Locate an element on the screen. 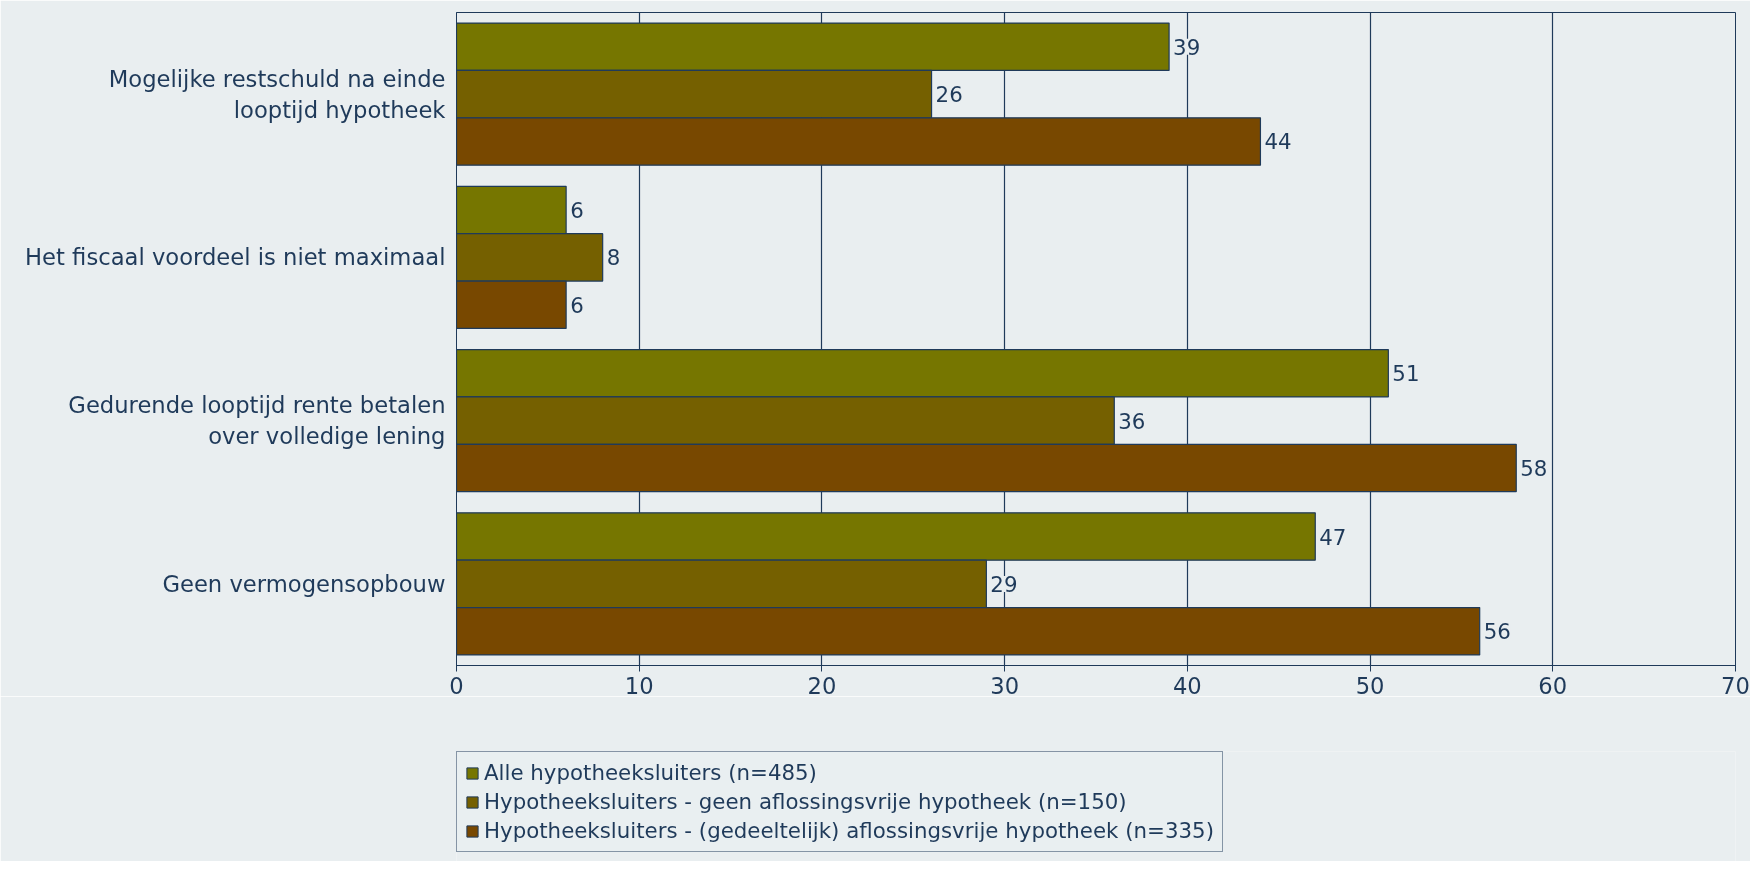 Image resolution: width=1750 pixels, height=885 pixels. data-label: 36 is located at coordinates (1132, 421).